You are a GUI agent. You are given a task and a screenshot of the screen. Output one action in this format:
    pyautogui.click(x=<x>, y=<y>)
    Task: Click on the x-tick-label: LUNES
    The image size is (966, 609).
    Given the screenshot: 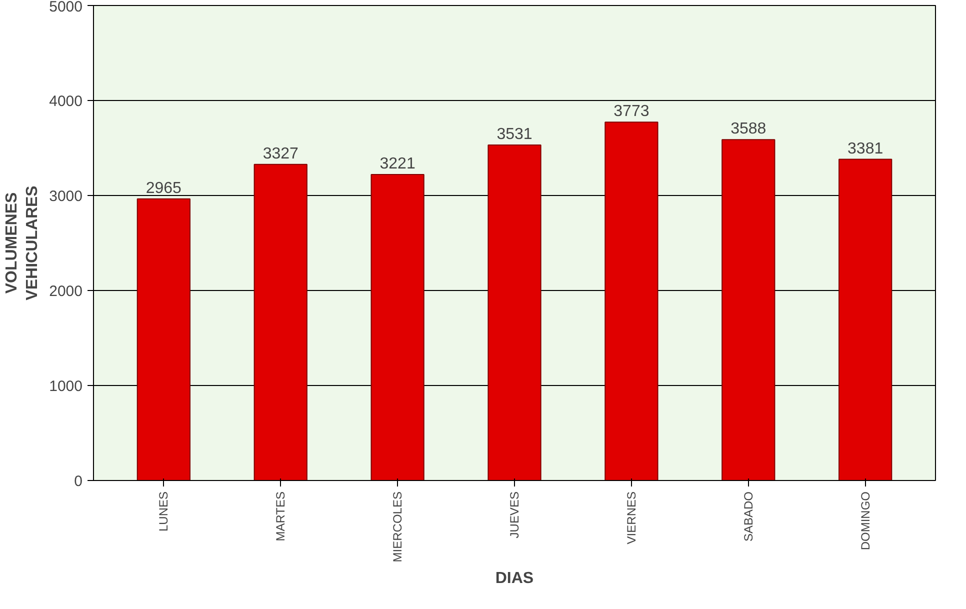 What is the action you would take?
    pyautogui.click(x=163, y=512)
    